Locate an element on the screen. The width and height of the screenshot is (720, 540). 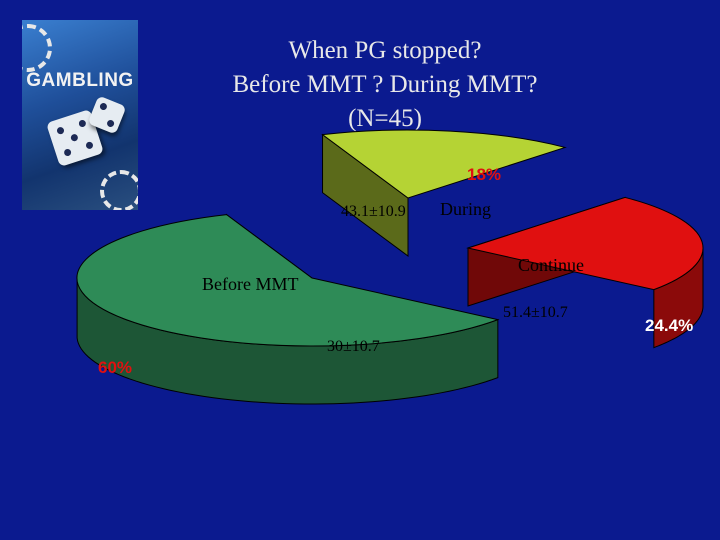
book-cover-brand: GAMBLING is located at coordinates (80, 80).